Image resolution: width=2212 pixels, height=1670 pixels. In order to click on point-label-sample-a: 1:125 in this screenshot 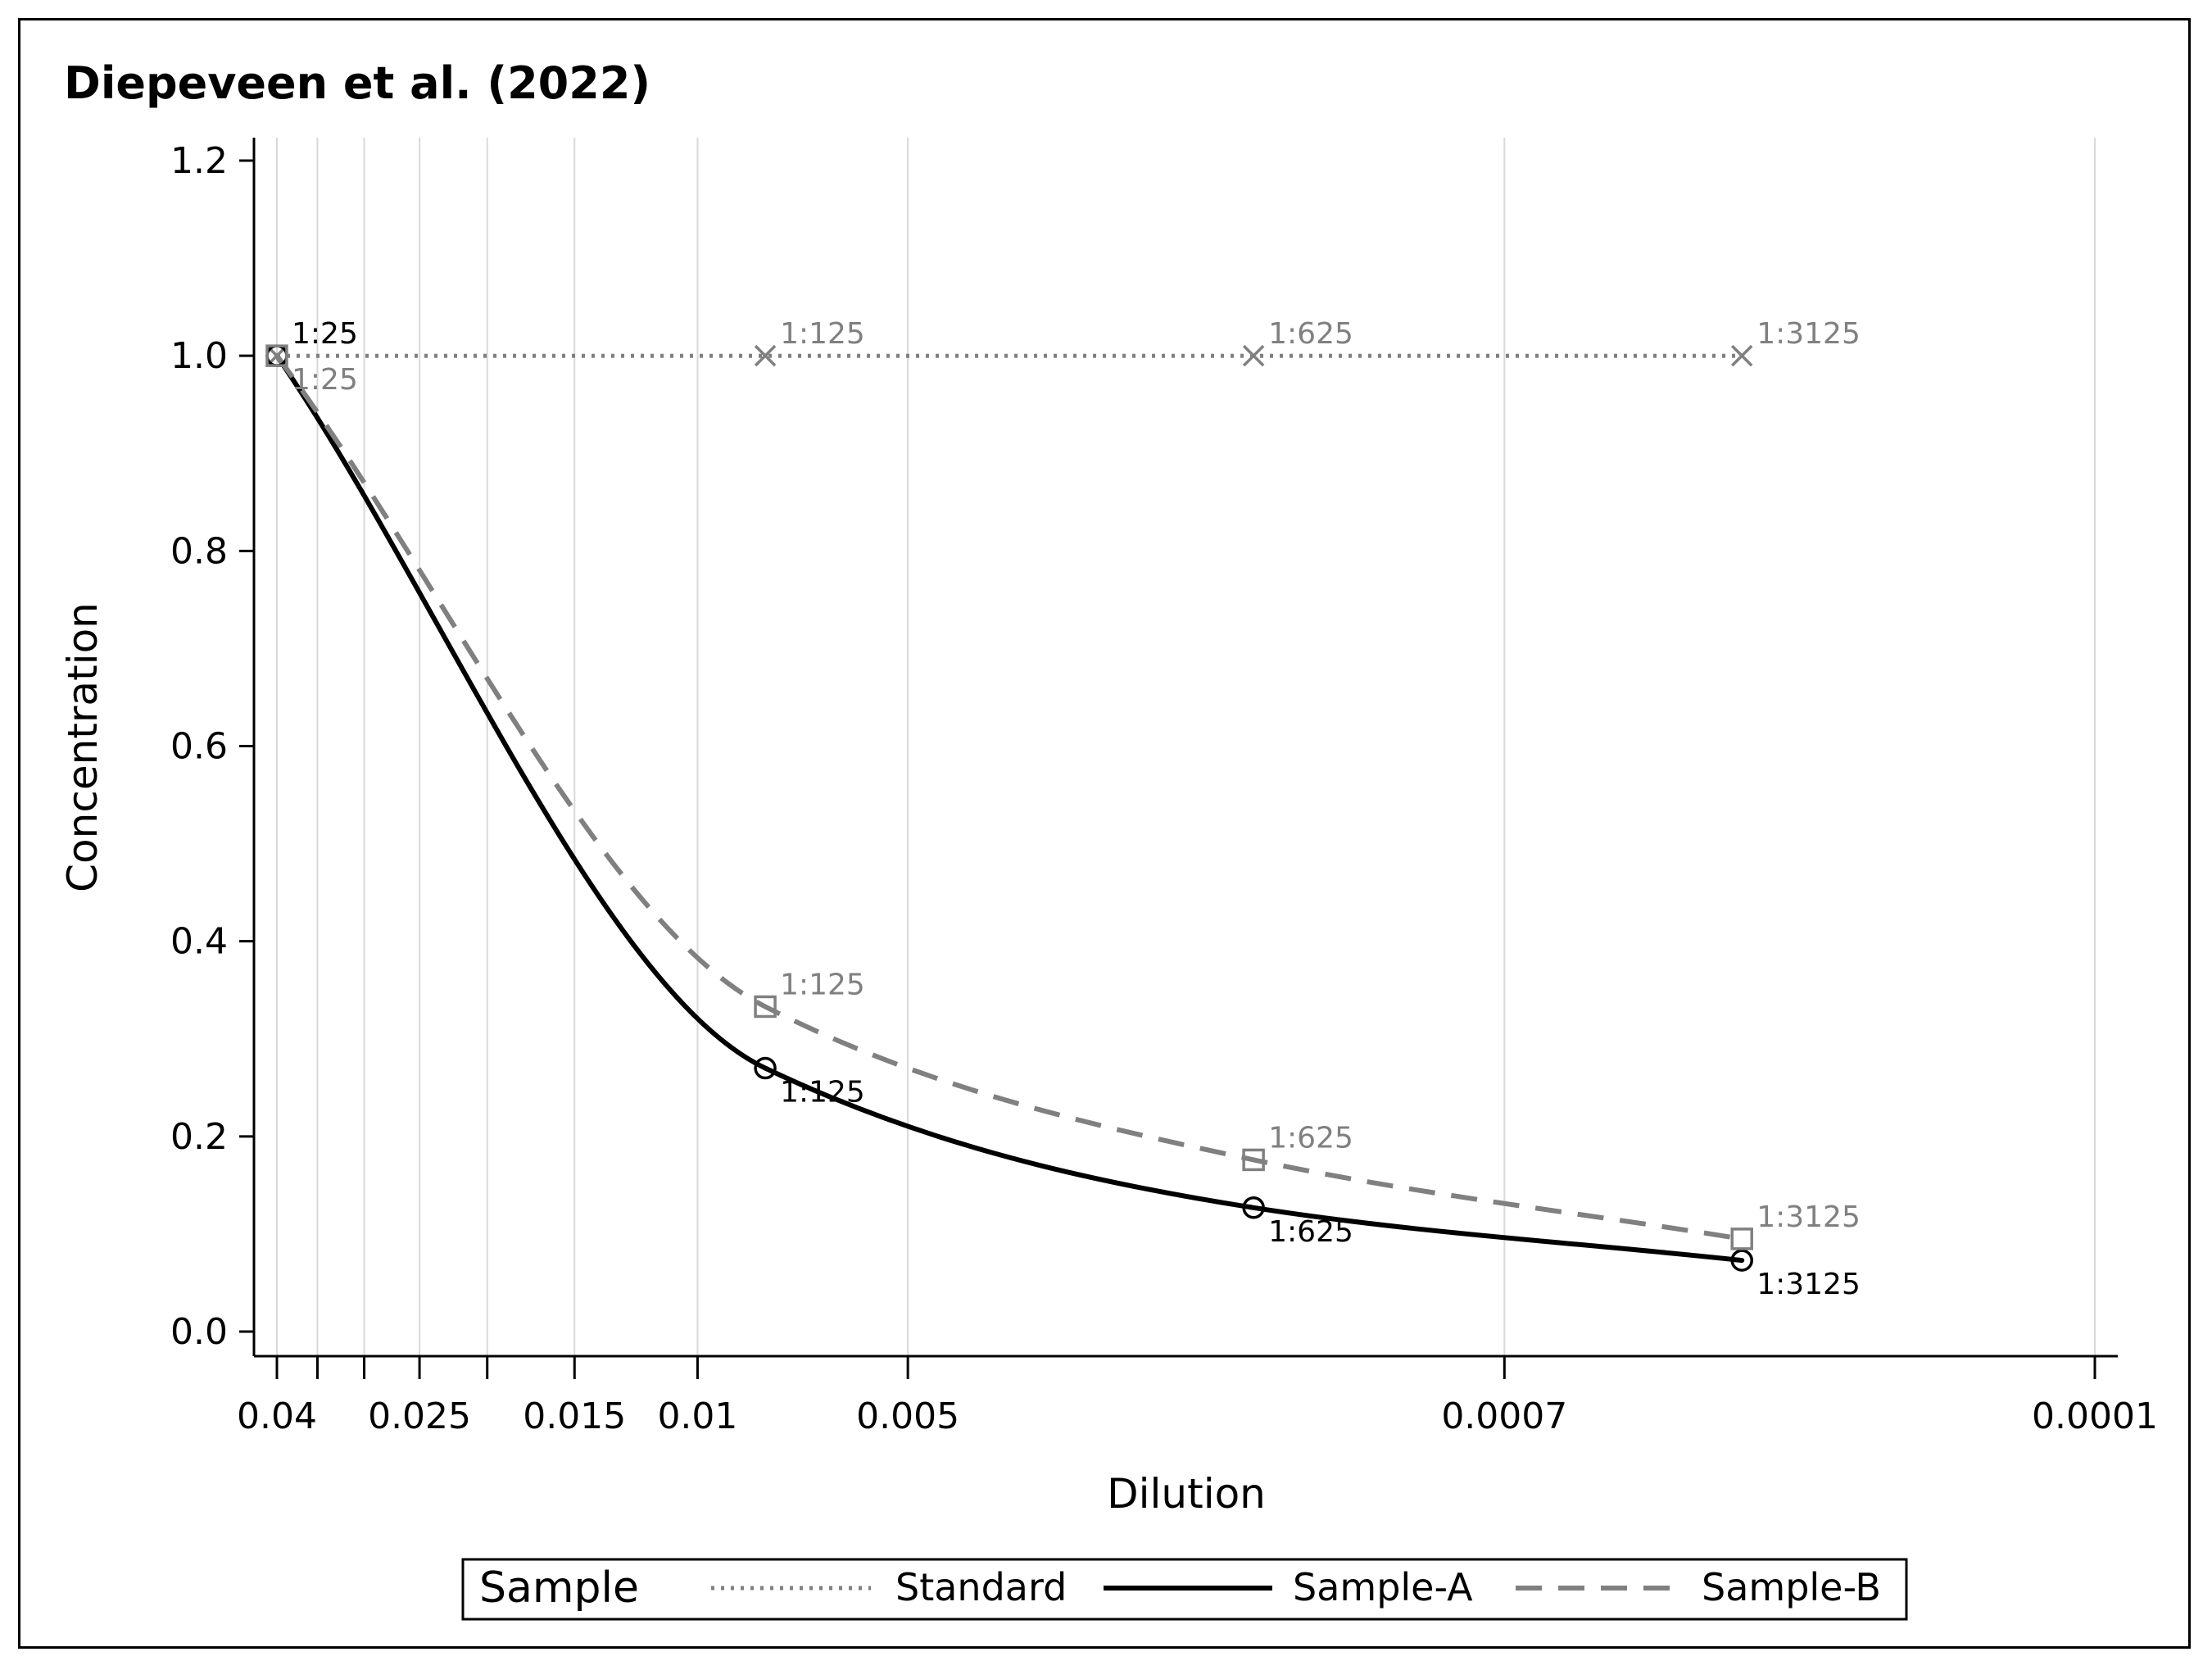, I will do `click(822, 1092)`.